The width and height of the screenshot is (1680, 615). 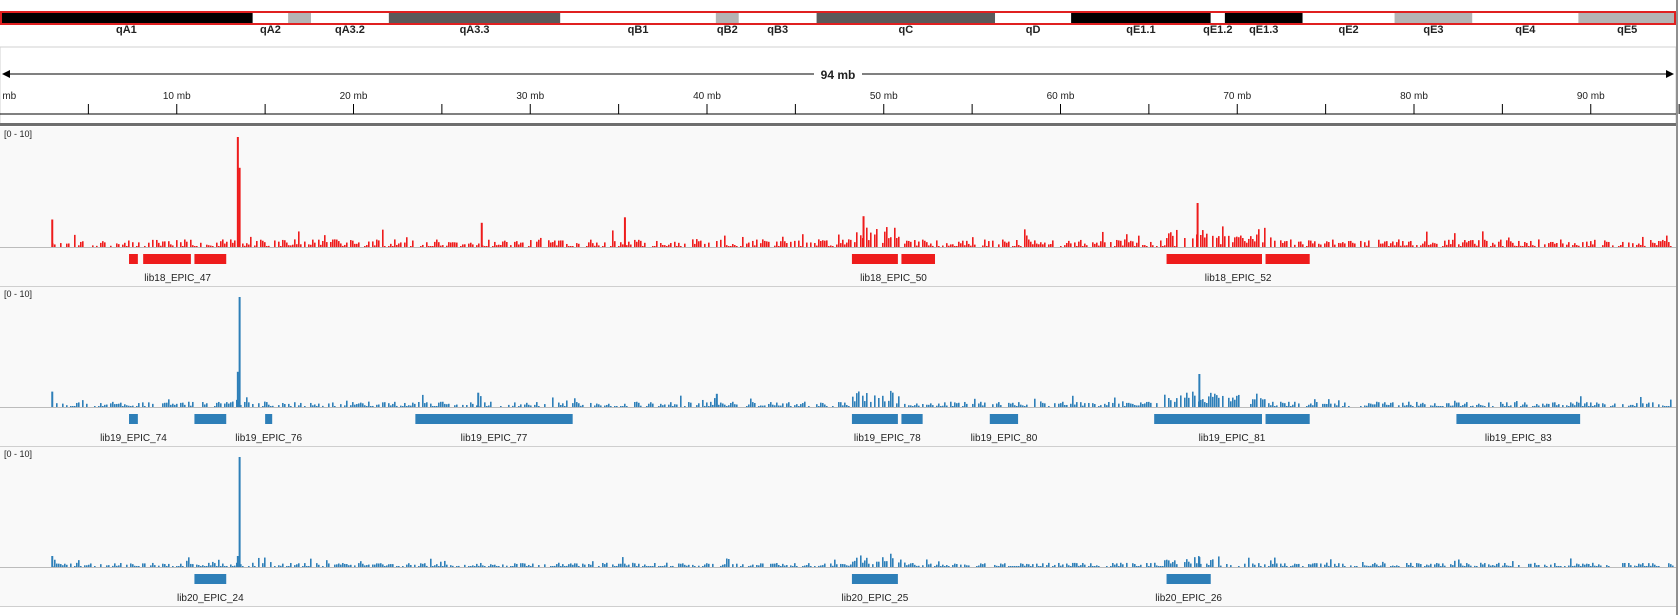 What do you see at coordinates (268, 429) in the screenshot?
I see `feature-region: lib19_EPIC_76` at bounding box center [268, 429].